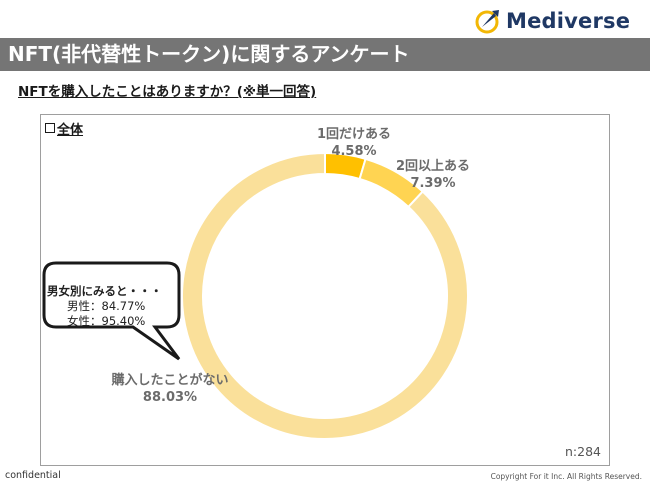  Describe the element at coordinates (167, 92) in the screenshot. I see `survey-question: NFTを購入したことはありますか？(※単一回答)` at that location.